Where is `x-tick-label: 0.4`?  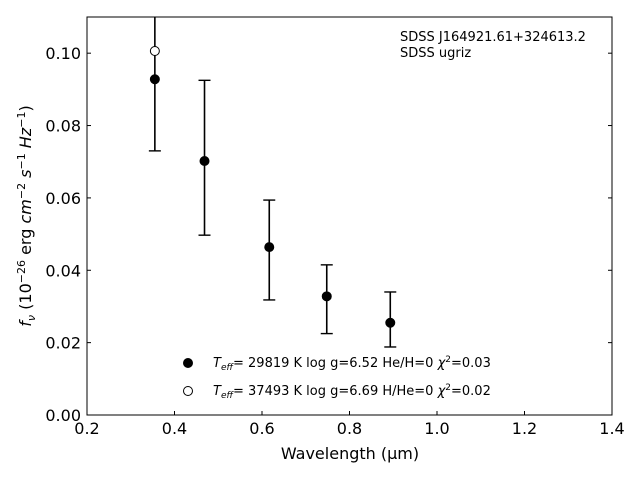 x-tick-label: 0.4 is located at coordinates (174, 428).